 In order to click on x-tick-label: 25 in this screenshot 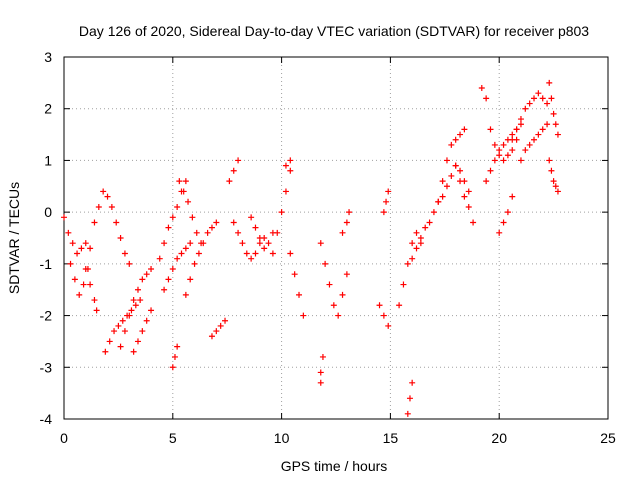, I will do `click(608, 438)`.